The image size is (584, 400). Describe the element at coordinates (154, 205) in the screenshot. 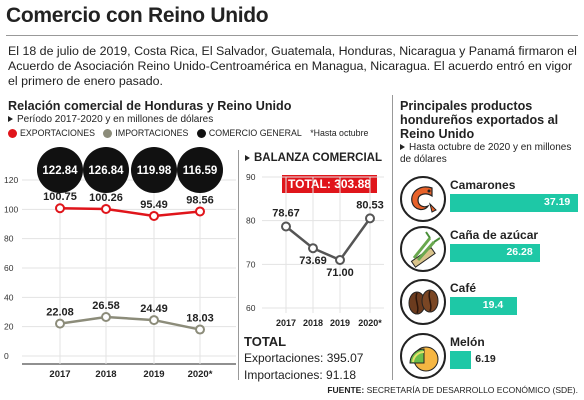

I see `exports-value-label: 95.49` at that location.